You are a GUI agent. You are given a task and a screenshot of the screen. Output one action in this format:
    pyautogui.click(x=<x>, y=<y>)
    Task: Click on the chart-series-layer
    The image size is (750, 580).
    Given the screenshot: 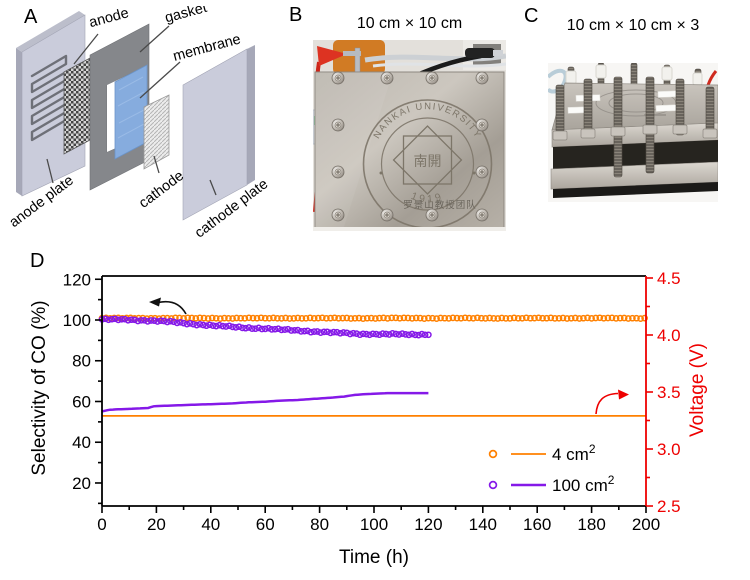 What is the action you would take?
    pyautogui.click(x=373, y=365)
    